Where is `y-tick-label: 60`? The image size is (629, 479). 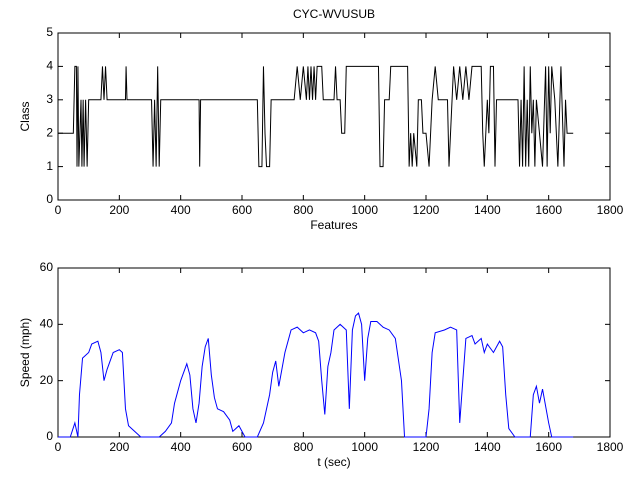 y-tick-label: 60 is located at coordinates (47, 267).